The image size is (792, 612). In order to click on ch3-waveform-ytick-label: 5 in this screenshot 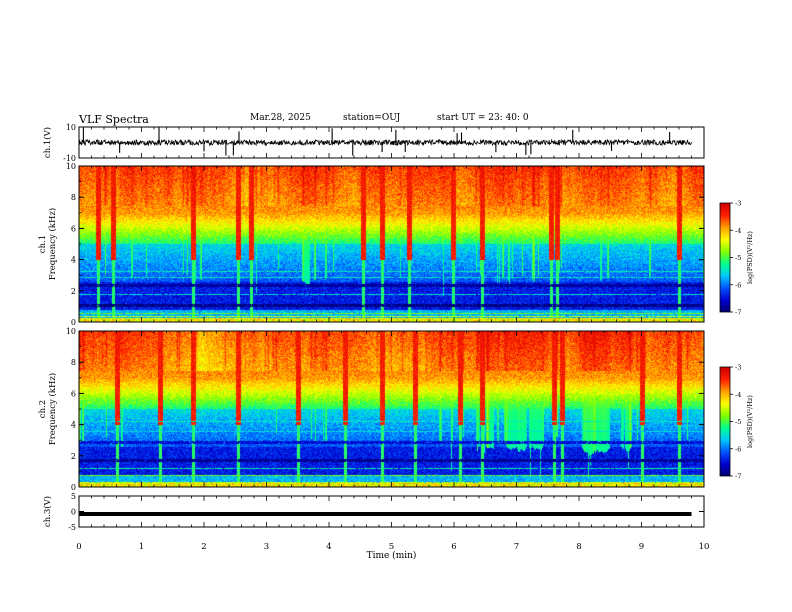, I will do `click(73, 496)`.